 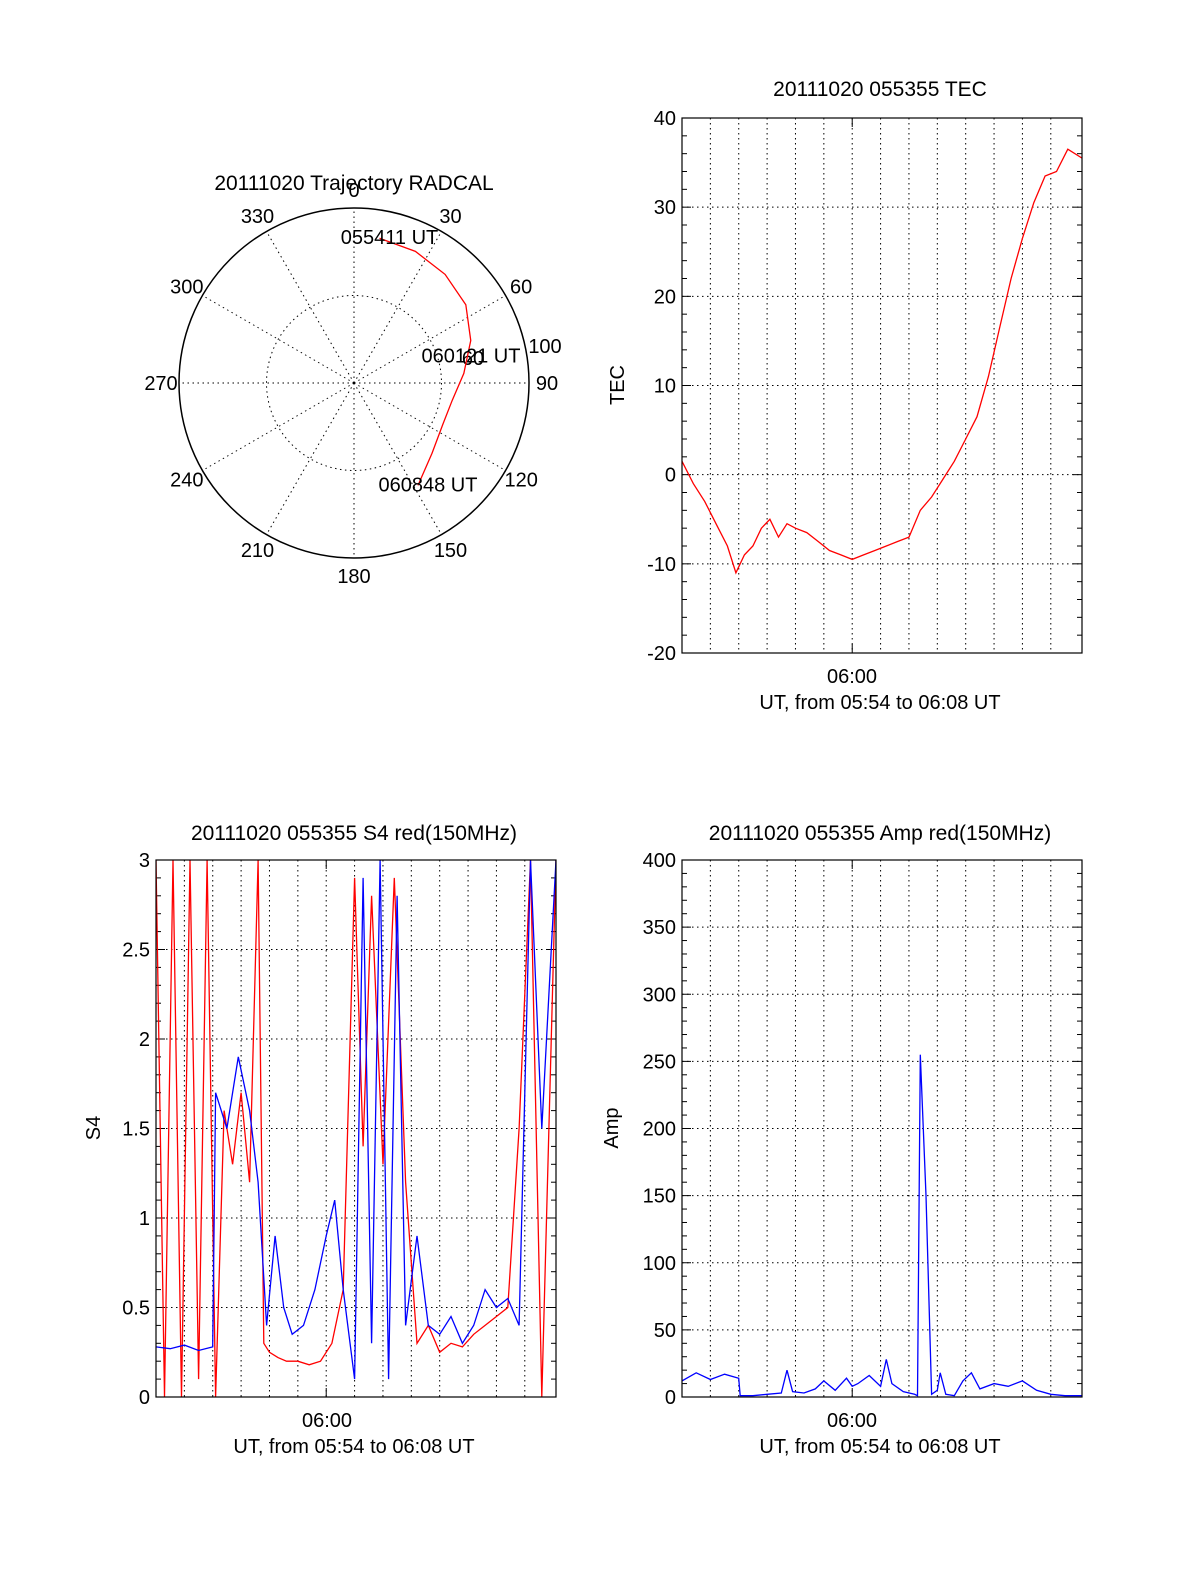 What do you see at coordinates (882, 1225) in the screenshot?
I see `amp-series-blue` at bounding box center [882, 1225].